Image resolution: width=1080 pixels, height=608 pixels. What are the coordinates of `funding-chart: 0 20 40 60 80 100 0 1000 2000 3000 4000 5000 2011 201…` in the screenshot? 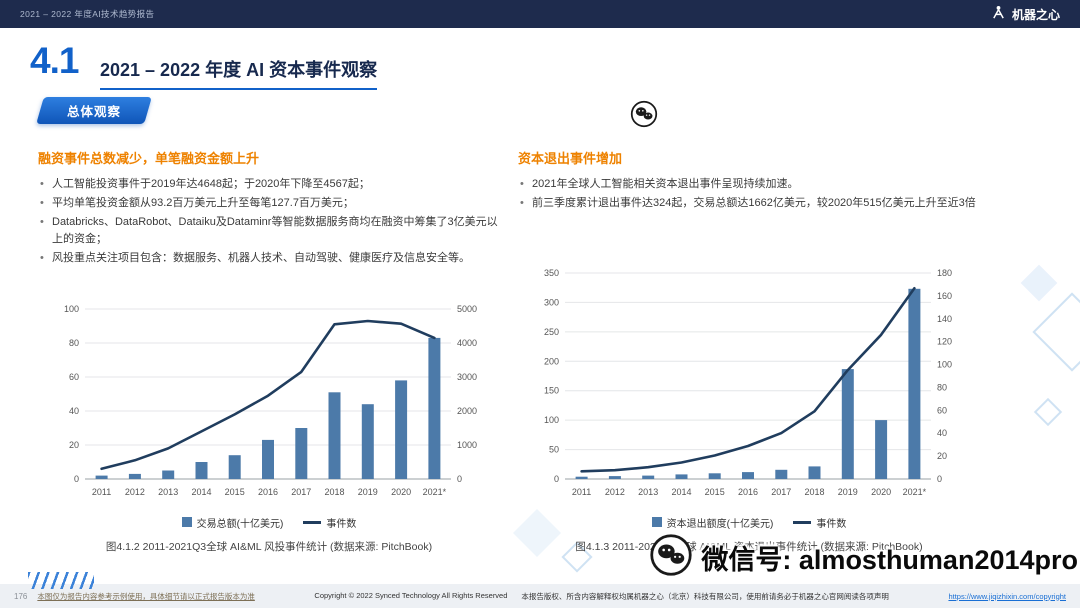 It's located at (269, 404).